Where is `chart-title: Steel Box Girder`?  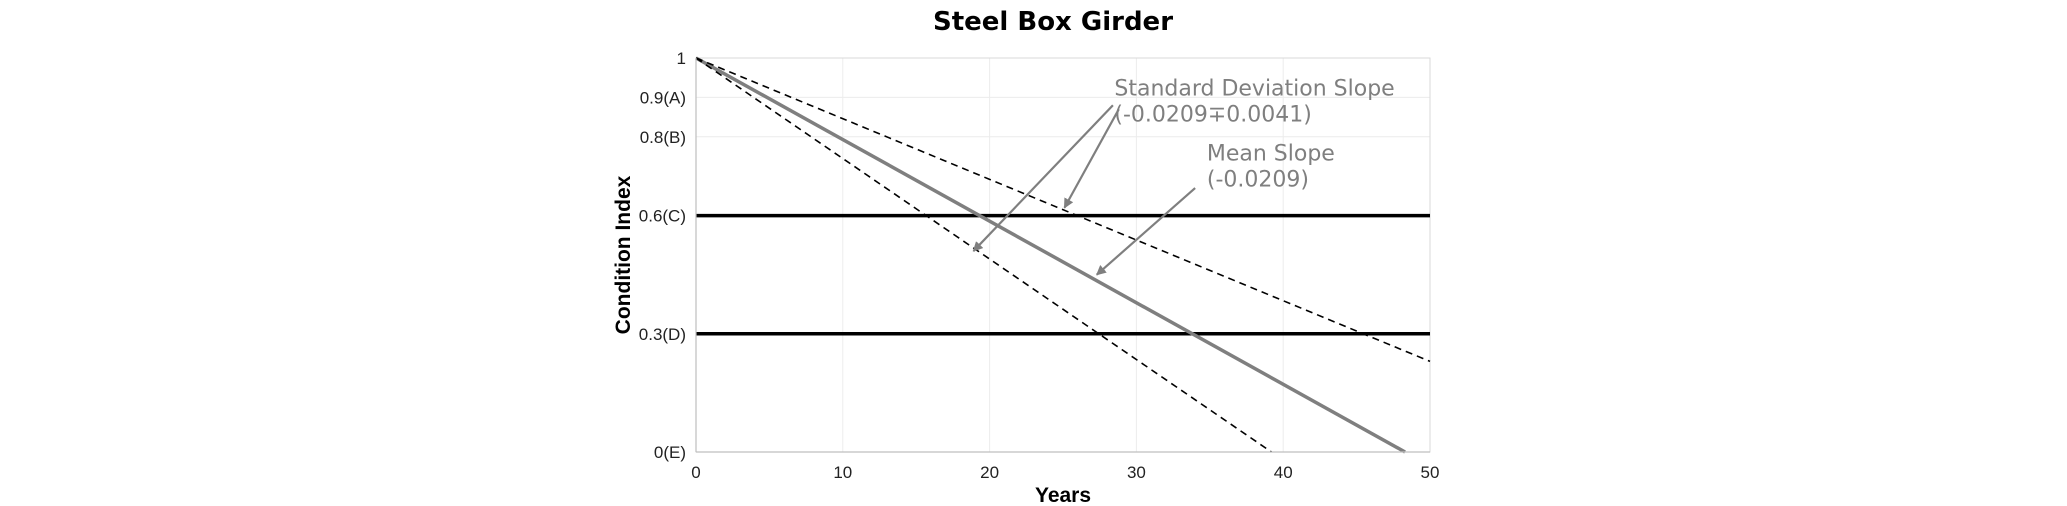
chart-title: Steel Box Girder is located at coordinates (1053, 22).